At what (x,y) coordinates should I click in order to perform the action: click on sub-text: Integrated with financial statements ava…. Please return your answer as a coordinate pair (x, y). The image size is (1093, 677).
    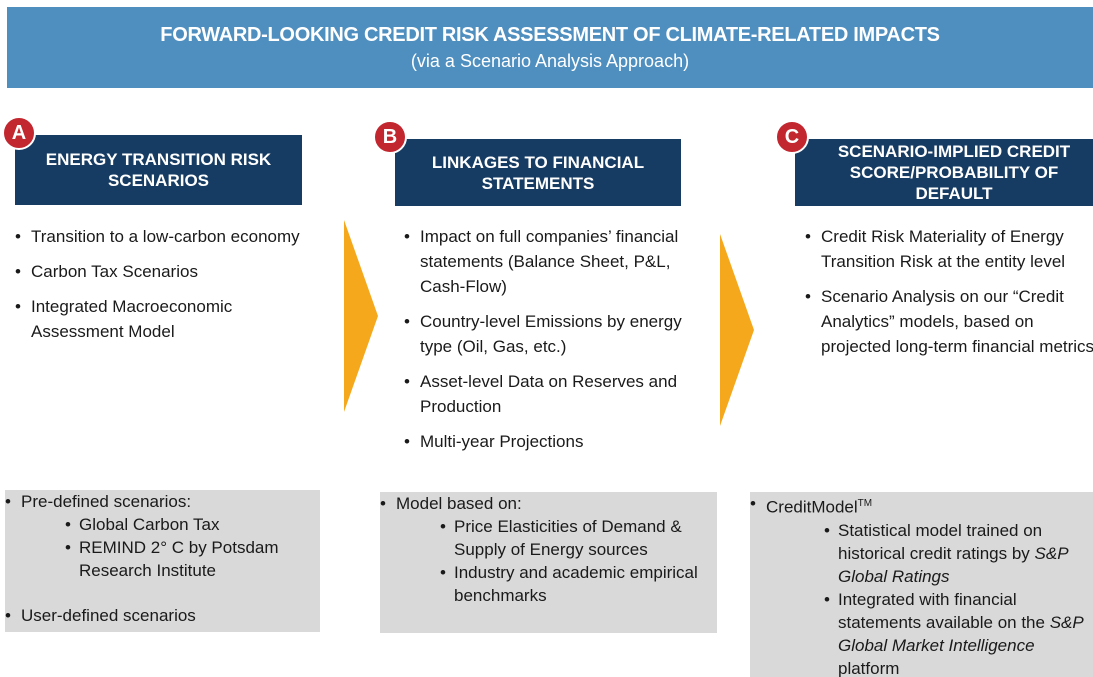
    Looking at the image, I should click on (944, 610).